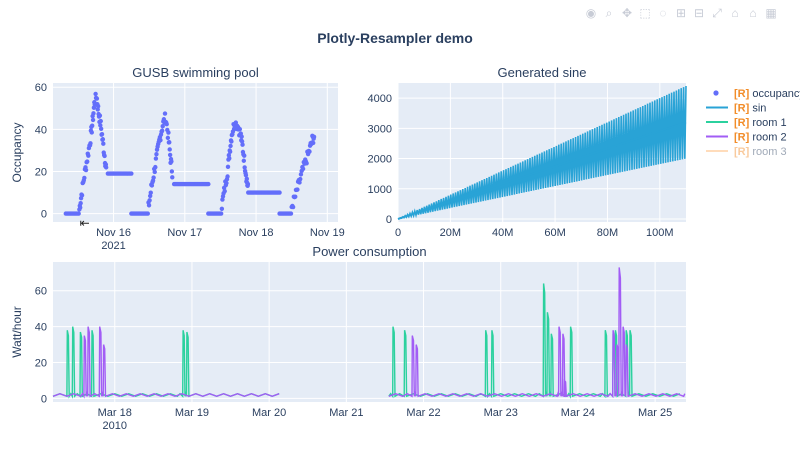 This screenshot has width=800, height=455. Describe the element at coordinates (663, 13) in the screenshot. I see `lasso-icon: ◌` at that location.